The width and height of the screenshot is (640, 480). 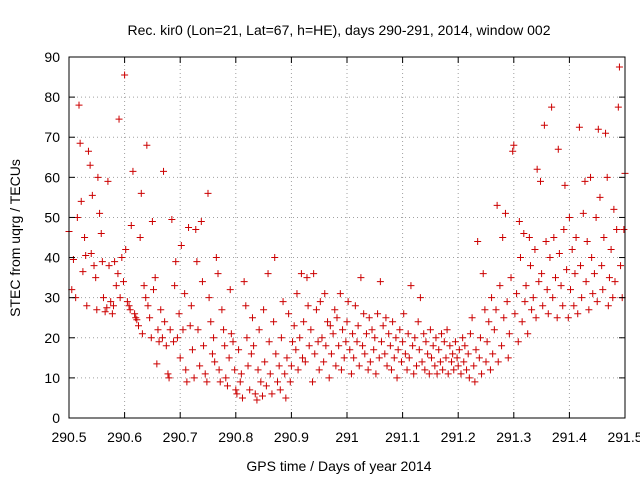 What do you see at coordinates (52, 177) in the screenshot?
I see `y-tick-label: 60` at bounding box center [52, 177].